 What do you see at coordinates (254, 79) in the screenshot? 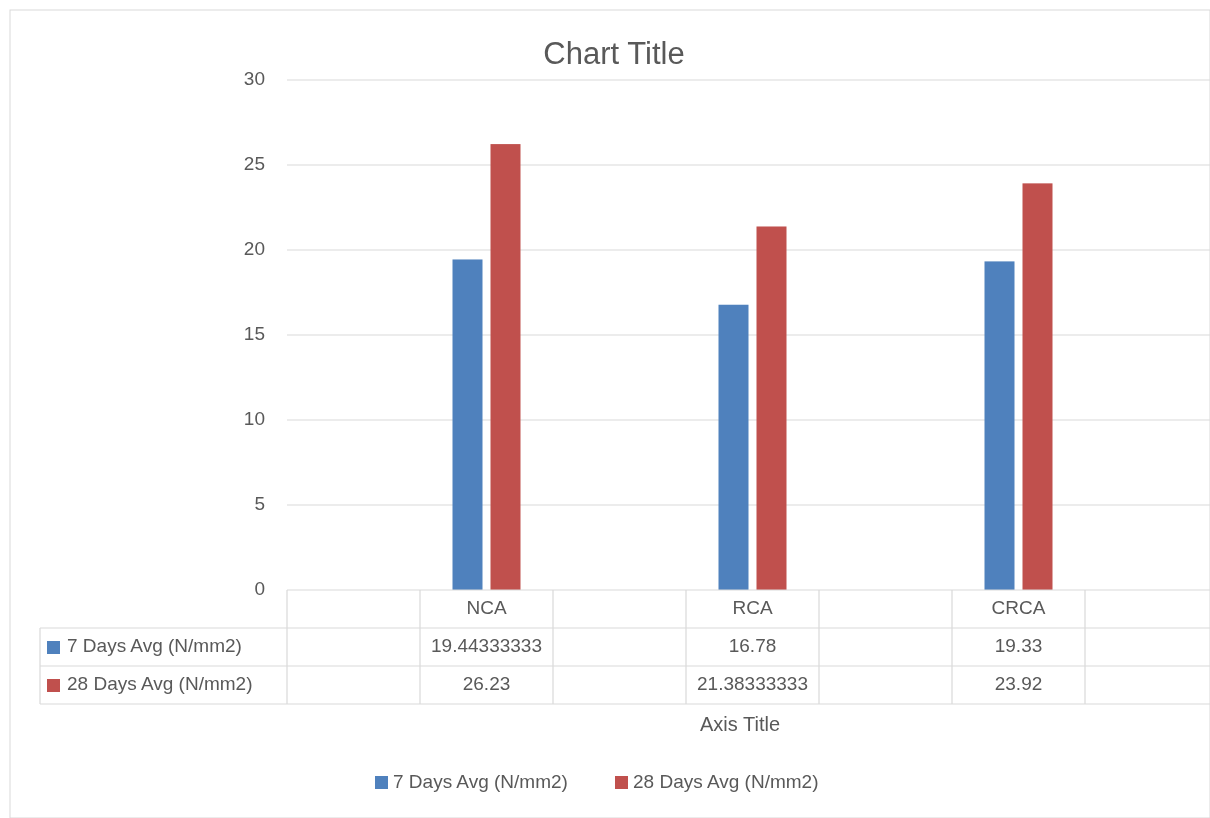
I see `y-tick-label: 30` at bounding box center [254, 79].